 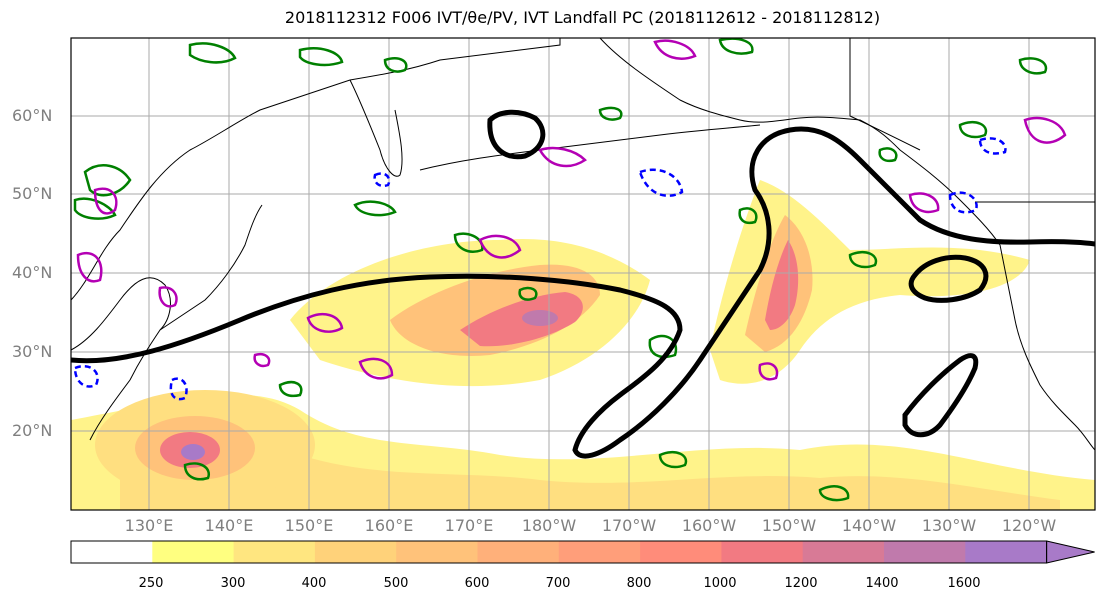 What do you see at coordinates (558, 583) in the screenshot?
I see `colorbar-label-700: 700` at bounding box center [558, 583].